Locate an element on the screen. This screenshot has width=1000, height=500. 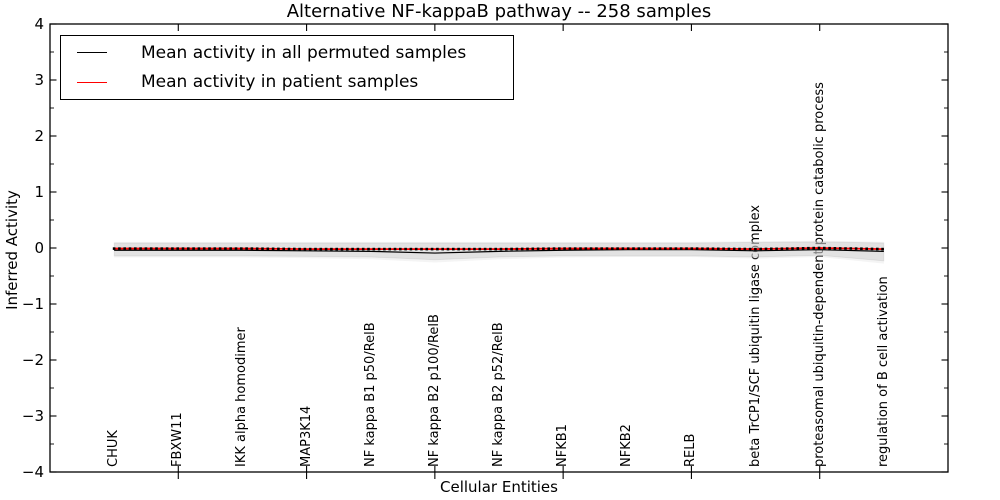
permuted-line-swatch-icon is located at coordinates (92, 53).